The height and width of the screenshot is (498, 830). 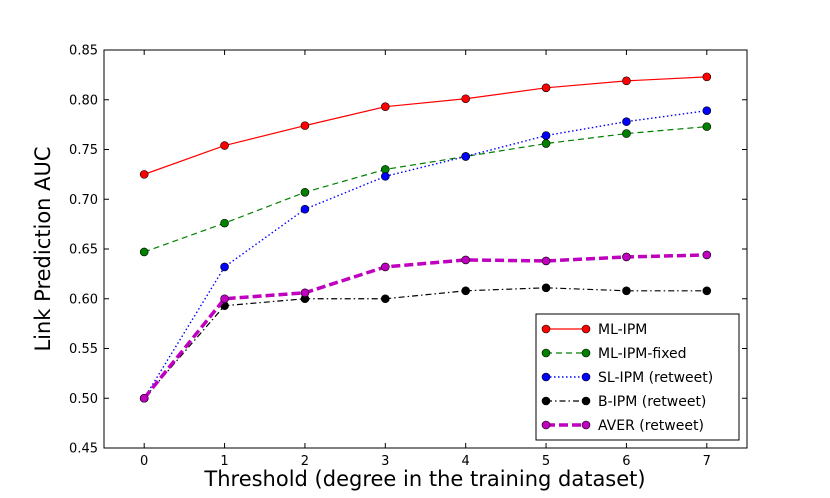 I want to click on legend-item: SL-IPM (retweet), so click(x=627, y=378).